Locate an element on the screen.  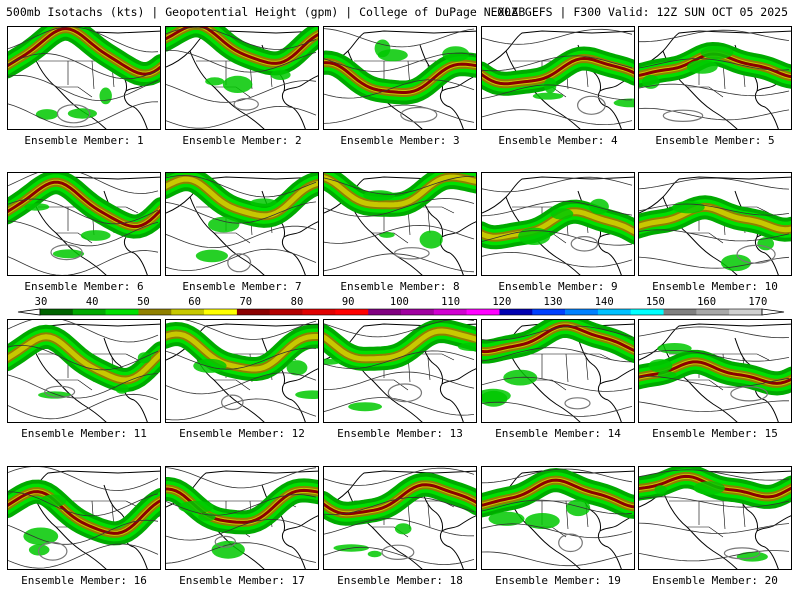
ensemble-member-label: Ensemble Member: 13 is located at coordinates (400, 433).